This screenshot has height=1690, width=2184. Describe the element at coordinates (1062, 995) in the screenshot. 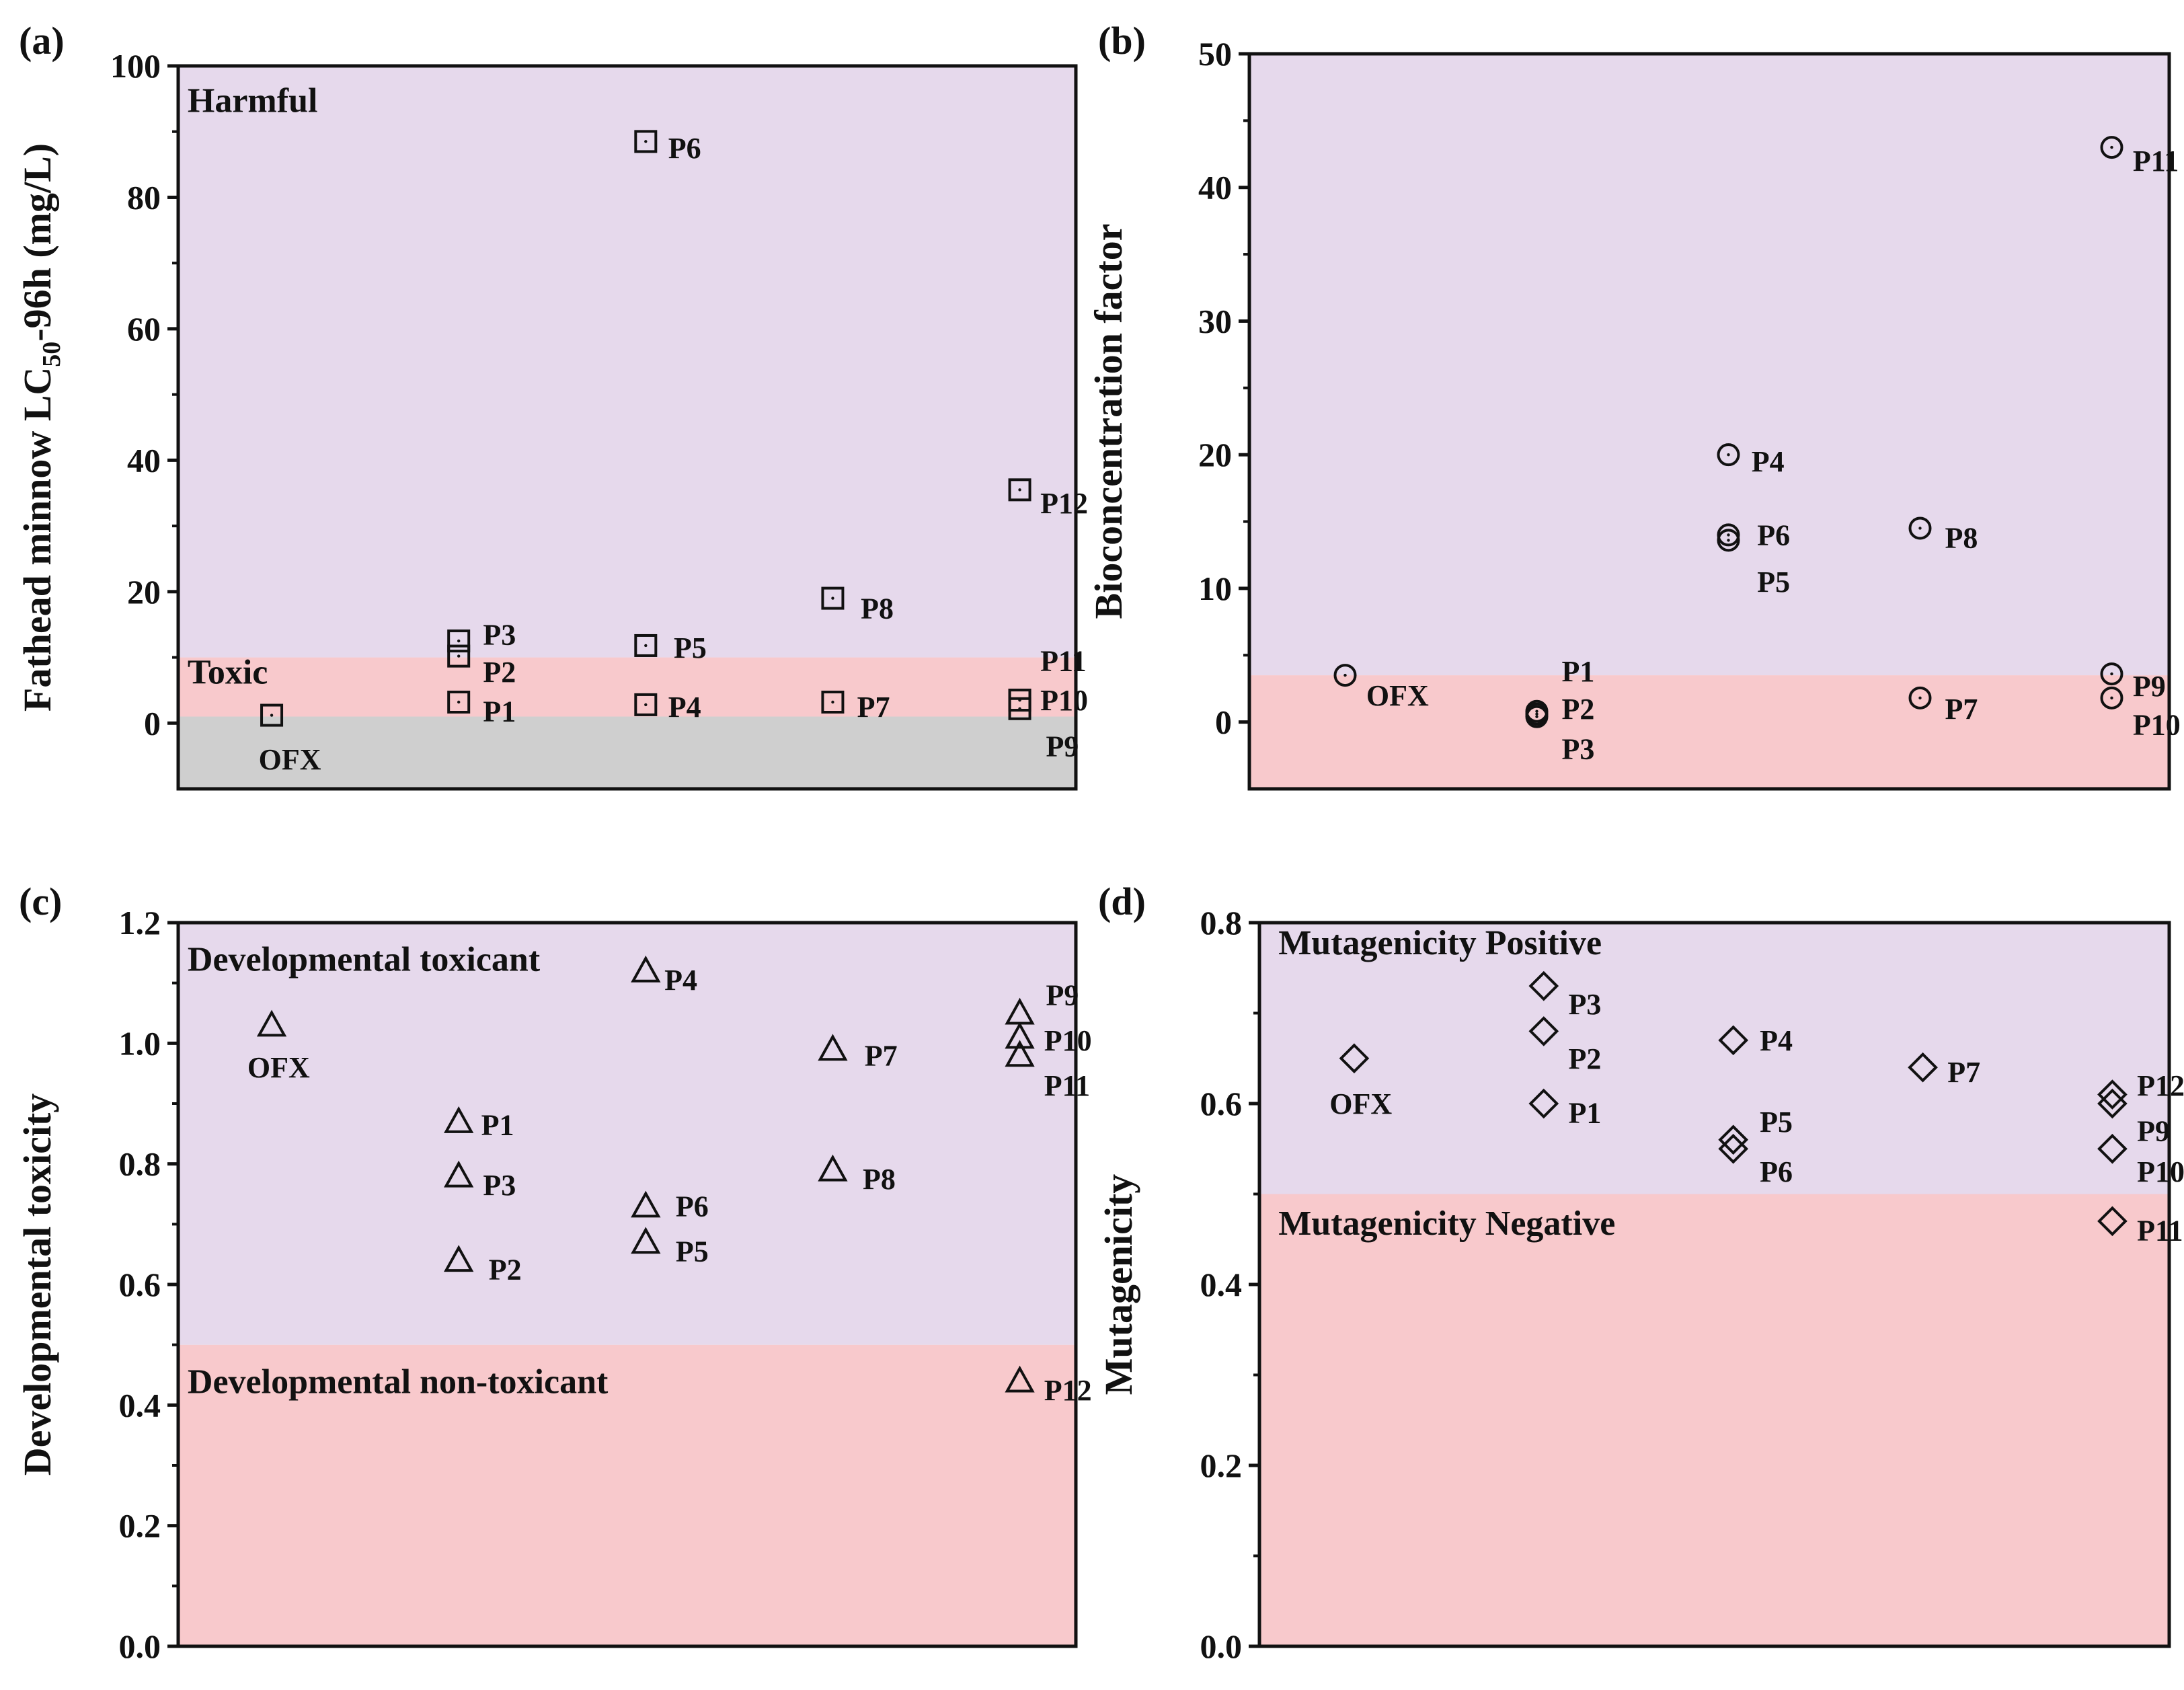

I see `point-label-p9: P9` at that location.